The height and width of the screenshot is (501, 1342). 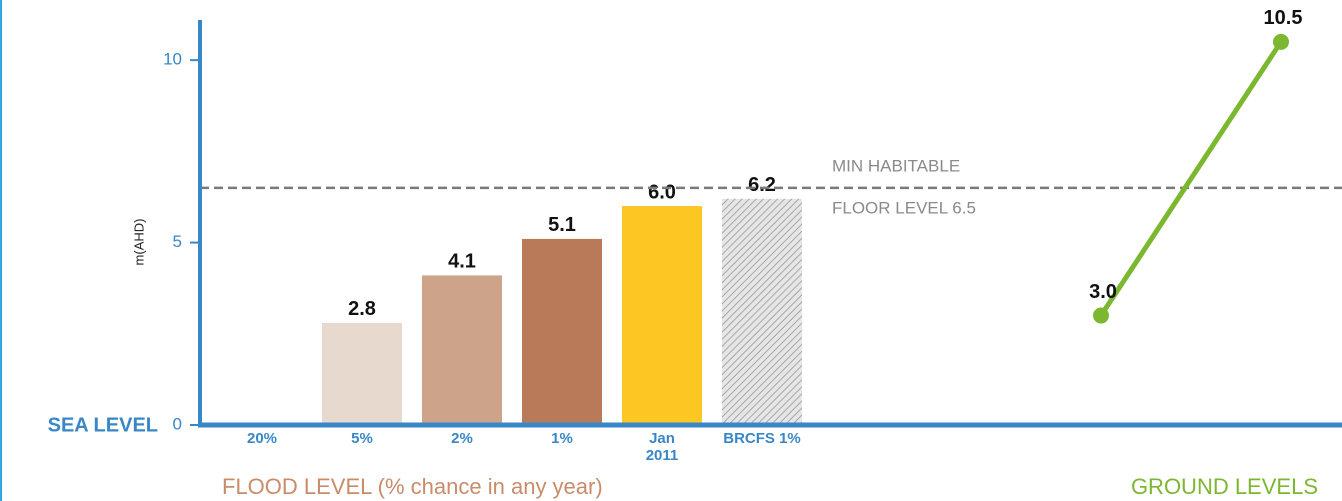 What do you see at coordinates (1283, 18) in the screenshot?
I see `value-label: 10.5` at bounding box center [1283, 18].